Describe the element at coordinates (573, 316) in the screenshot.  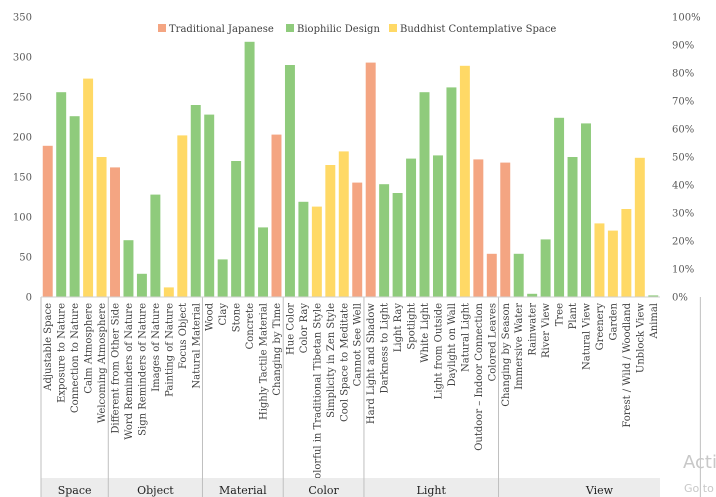
I see `category-label: Plant` at that location.